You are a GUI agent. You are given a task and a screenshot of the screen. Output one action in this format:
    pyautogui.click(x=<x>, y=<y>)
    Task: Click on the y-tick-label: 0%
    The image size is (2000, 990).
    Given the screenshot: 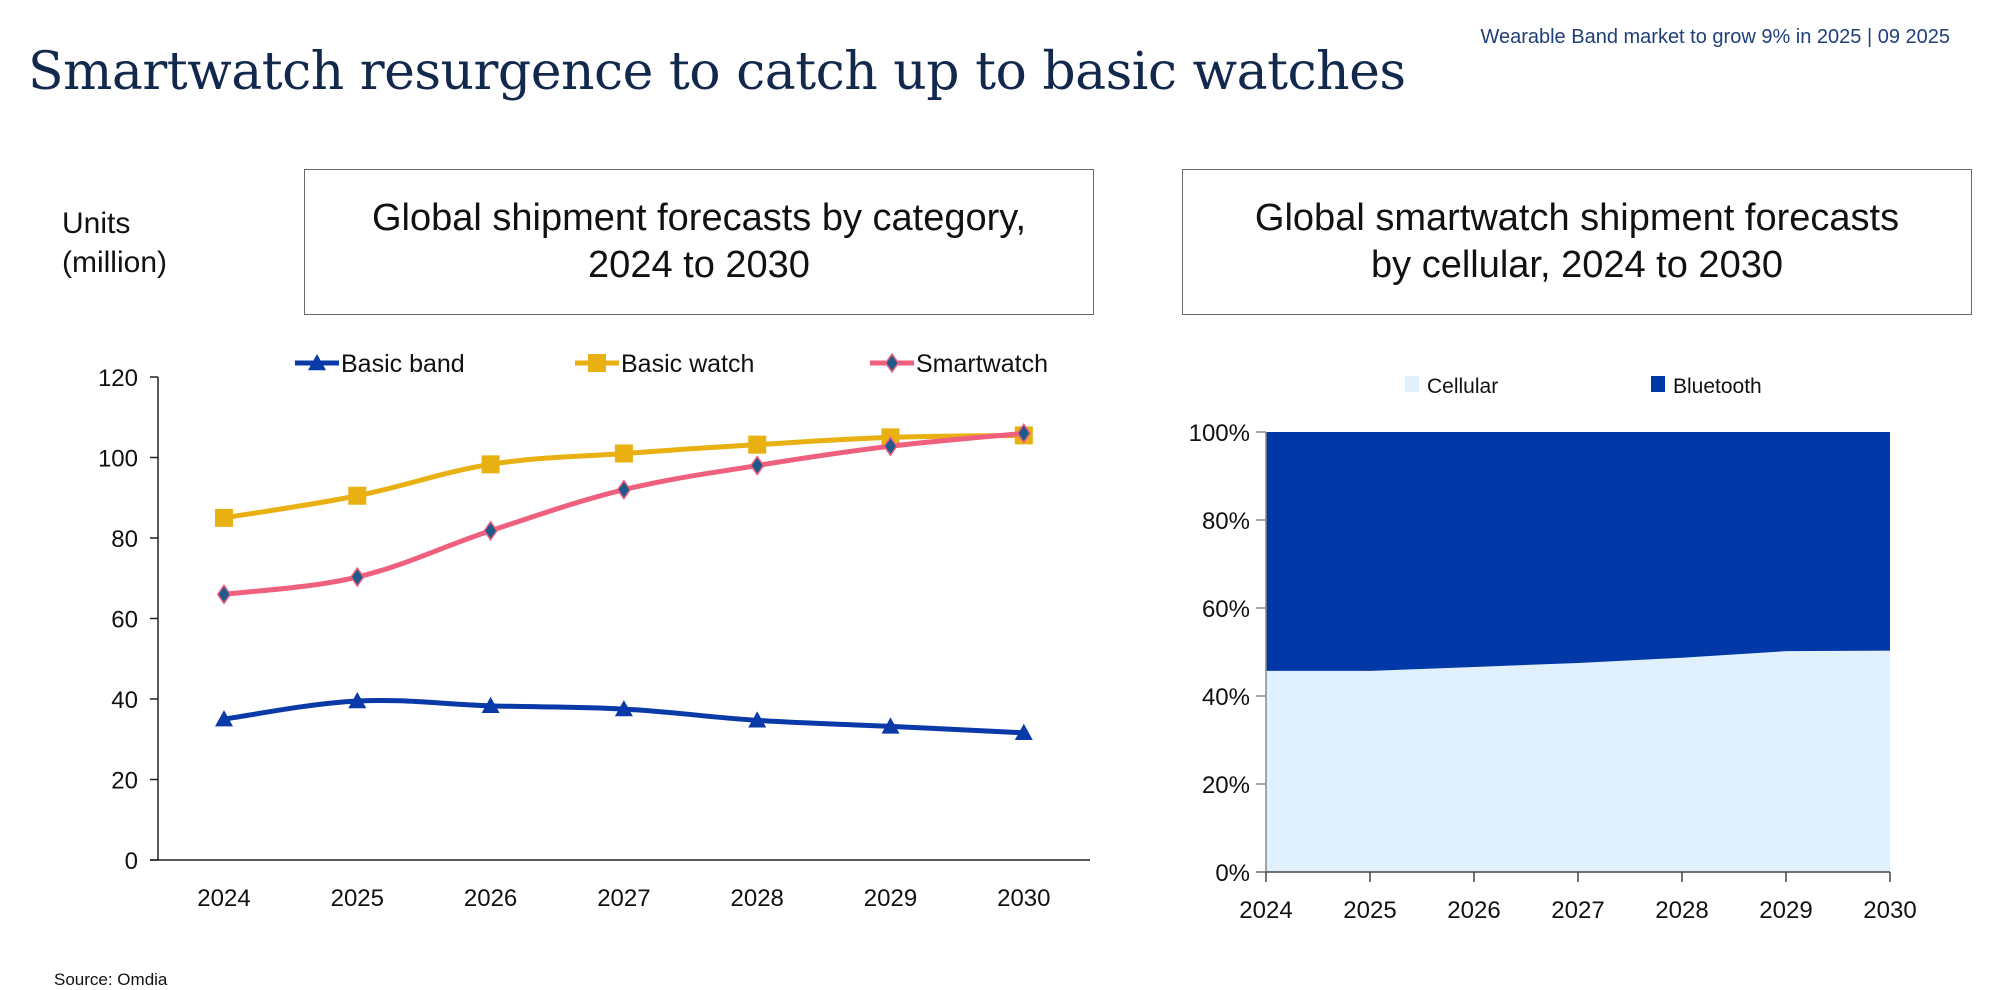 What is the action you would take?
    pyautogui.click(x=1232, y=873)
    